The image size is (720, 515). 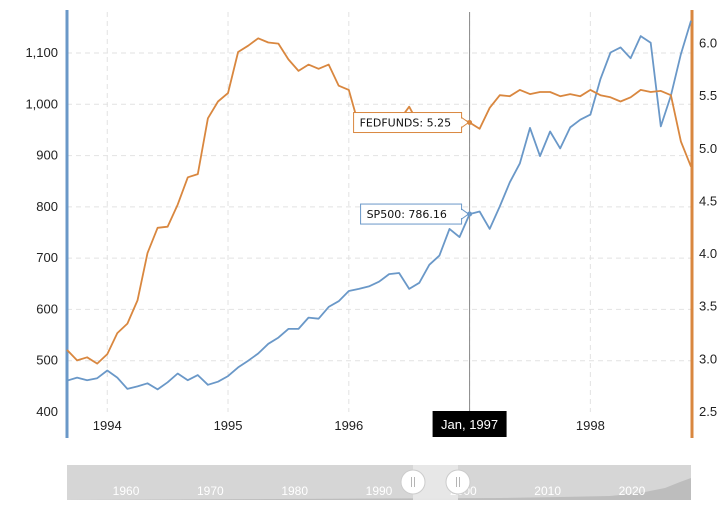 I want to click on y-right-tick-label: 5.5, so click(x=708, y=95).